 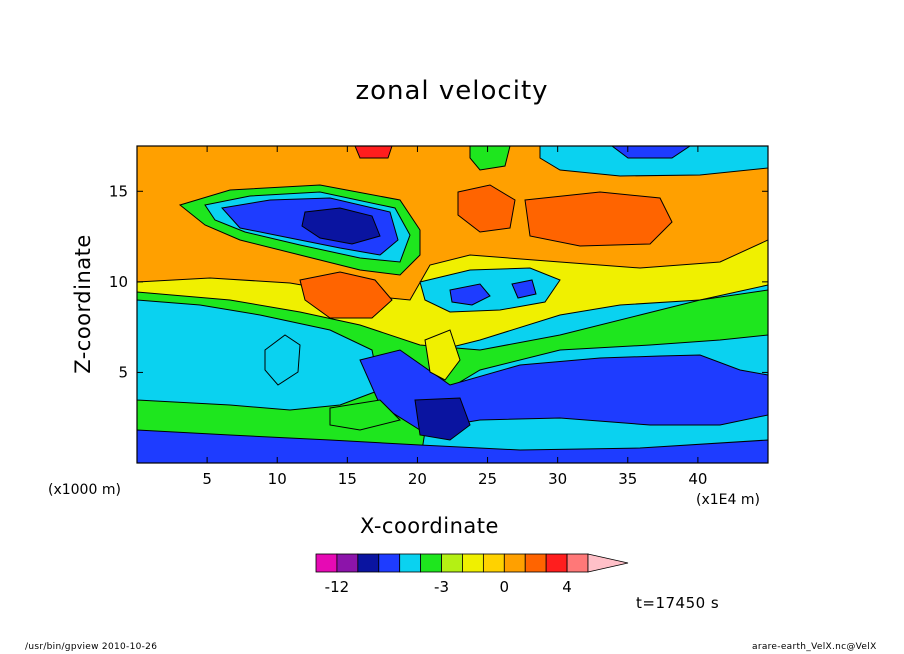 What do you see at coordinates (524, 289) in the screenshot?
I see `pocket-blue-right` at bounding box center [524, 289].